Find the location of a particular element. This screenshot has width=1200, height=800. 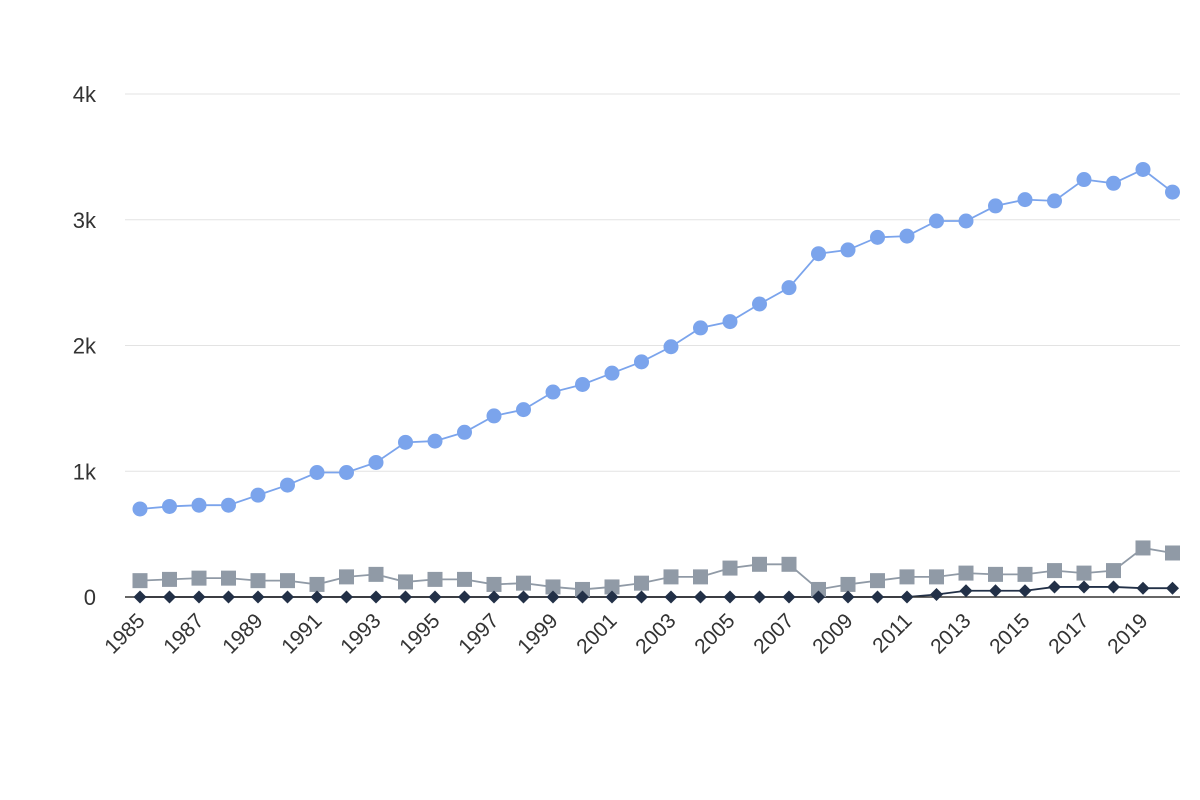

x-tick-label: 1997 is located at coordinates (478, 633).